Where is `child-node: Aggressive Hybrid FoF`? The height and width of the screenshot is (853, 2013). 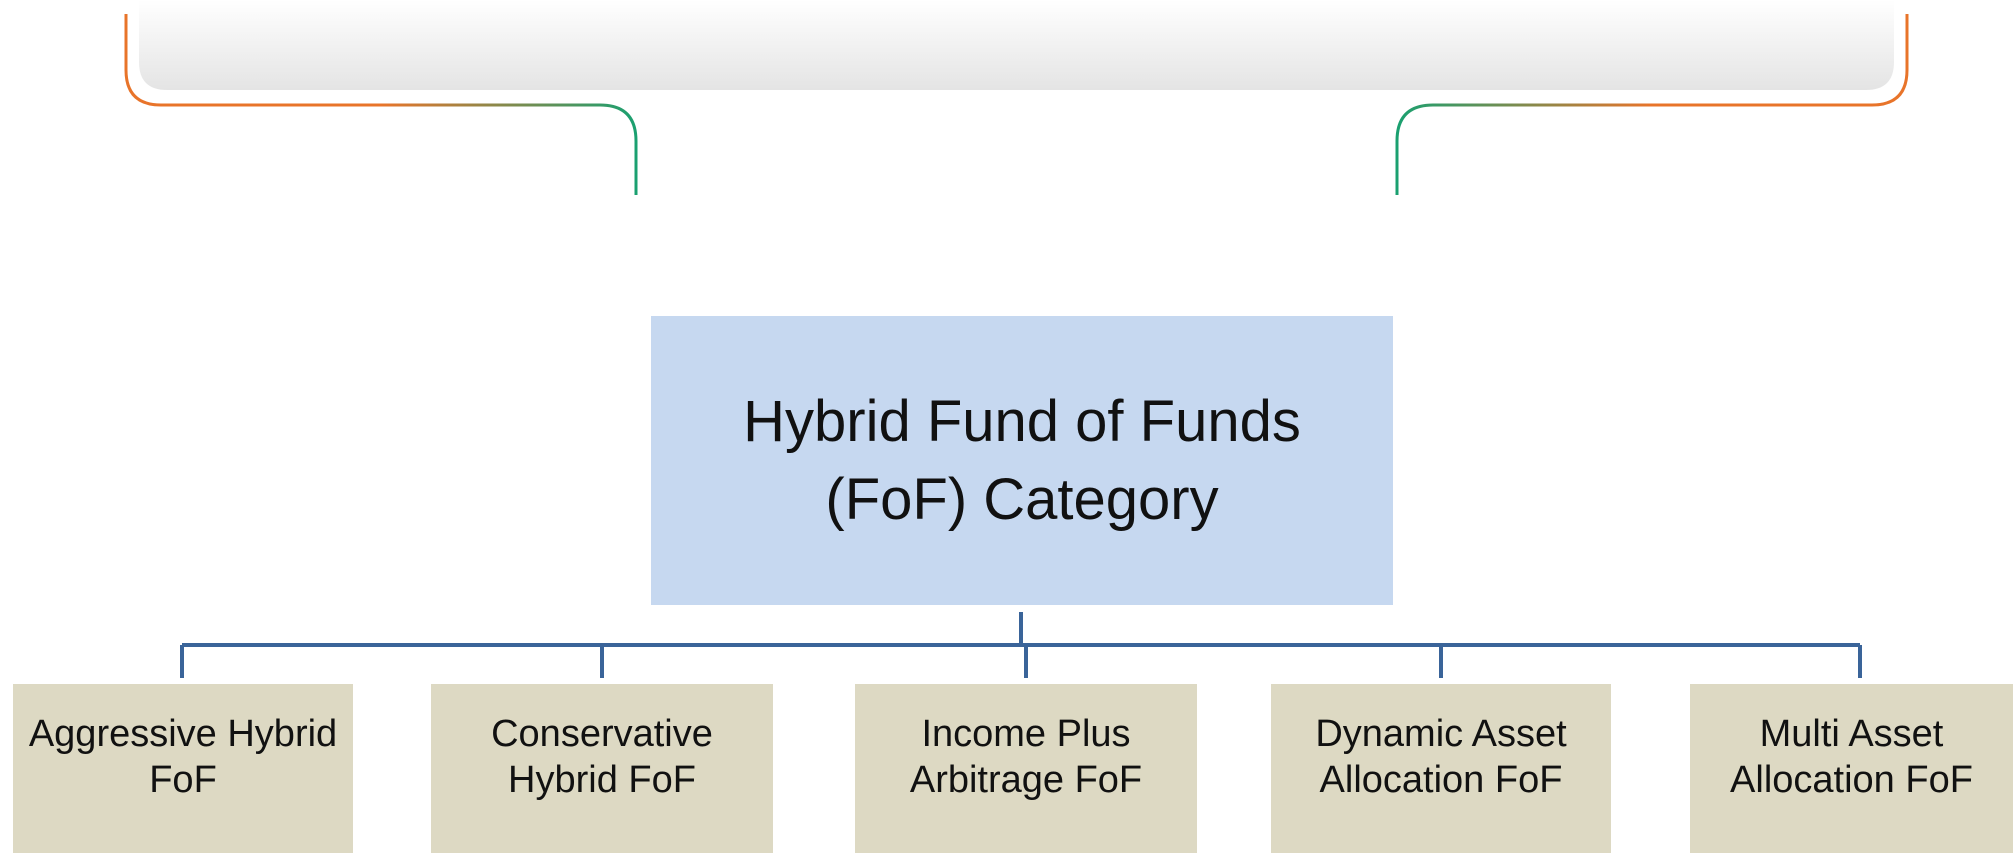
child-node: Aggressive Hybrid FoF is located at coordinates (183, 768).